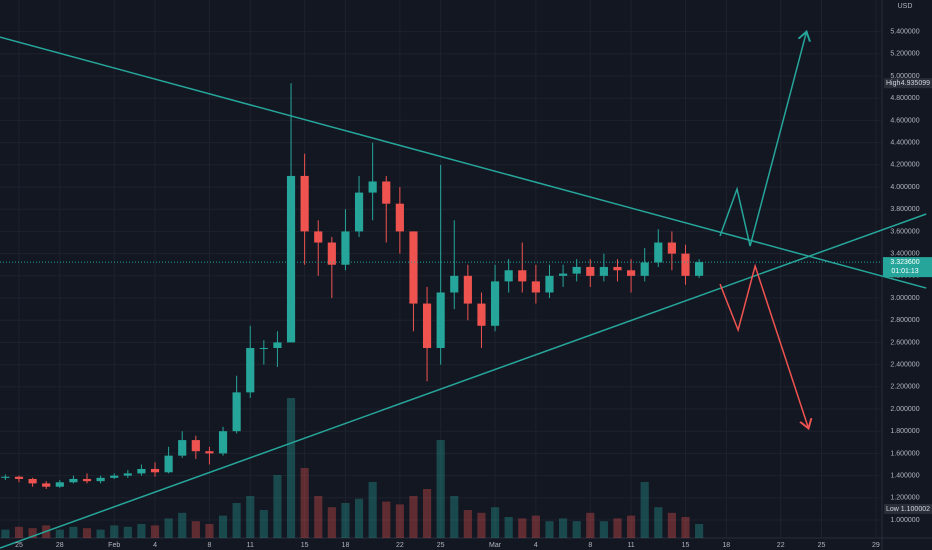  What do you see at coordinates (904, 120) in the screenshot?
I see `y-tick-label: 4.600000` at bounding box center [904, 120].